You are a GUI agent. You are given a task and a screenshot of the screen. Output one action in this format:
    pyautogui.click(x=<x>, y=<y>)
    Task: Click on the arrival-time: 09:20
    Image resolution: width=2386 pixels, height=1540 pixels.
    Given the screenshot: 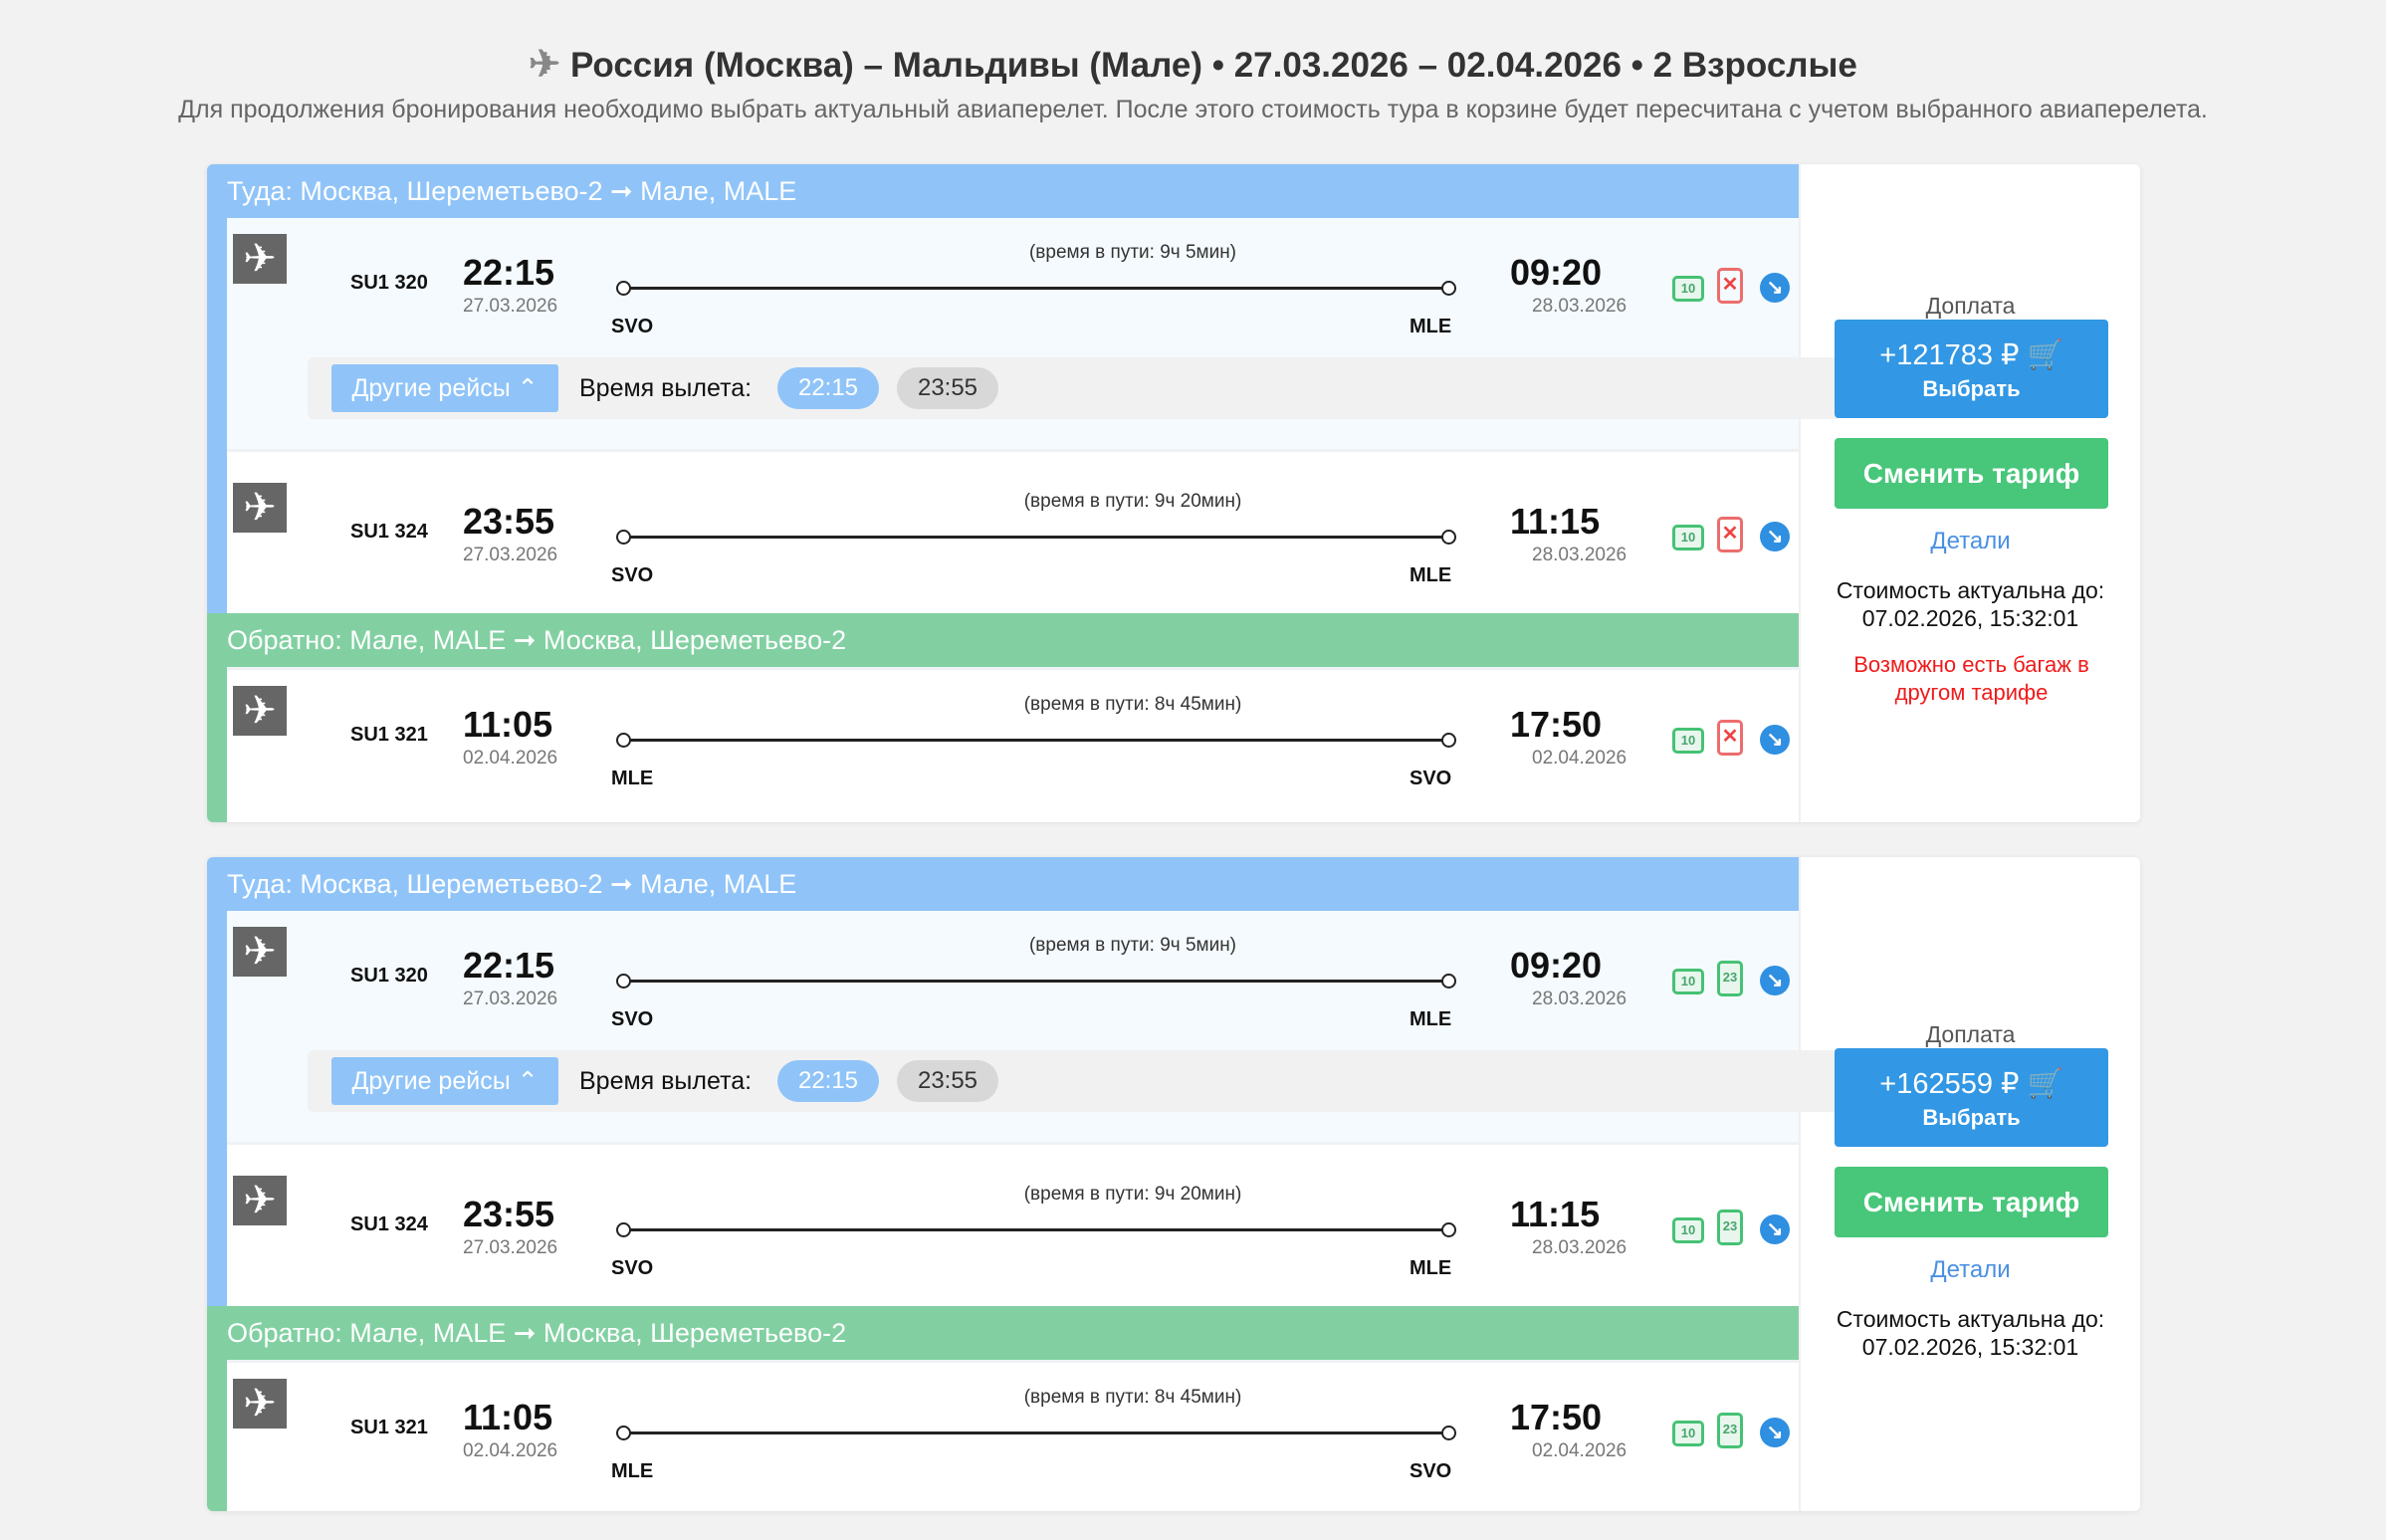 What is the action you would take?
    pyautogui.click(x=1557, y=966)
    